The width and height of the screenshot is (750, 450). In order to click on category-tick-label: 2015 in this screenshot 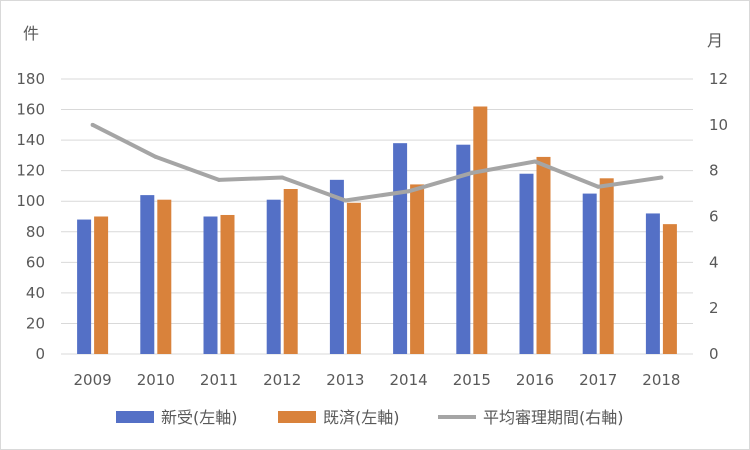, I will do `click(472, 380)`.